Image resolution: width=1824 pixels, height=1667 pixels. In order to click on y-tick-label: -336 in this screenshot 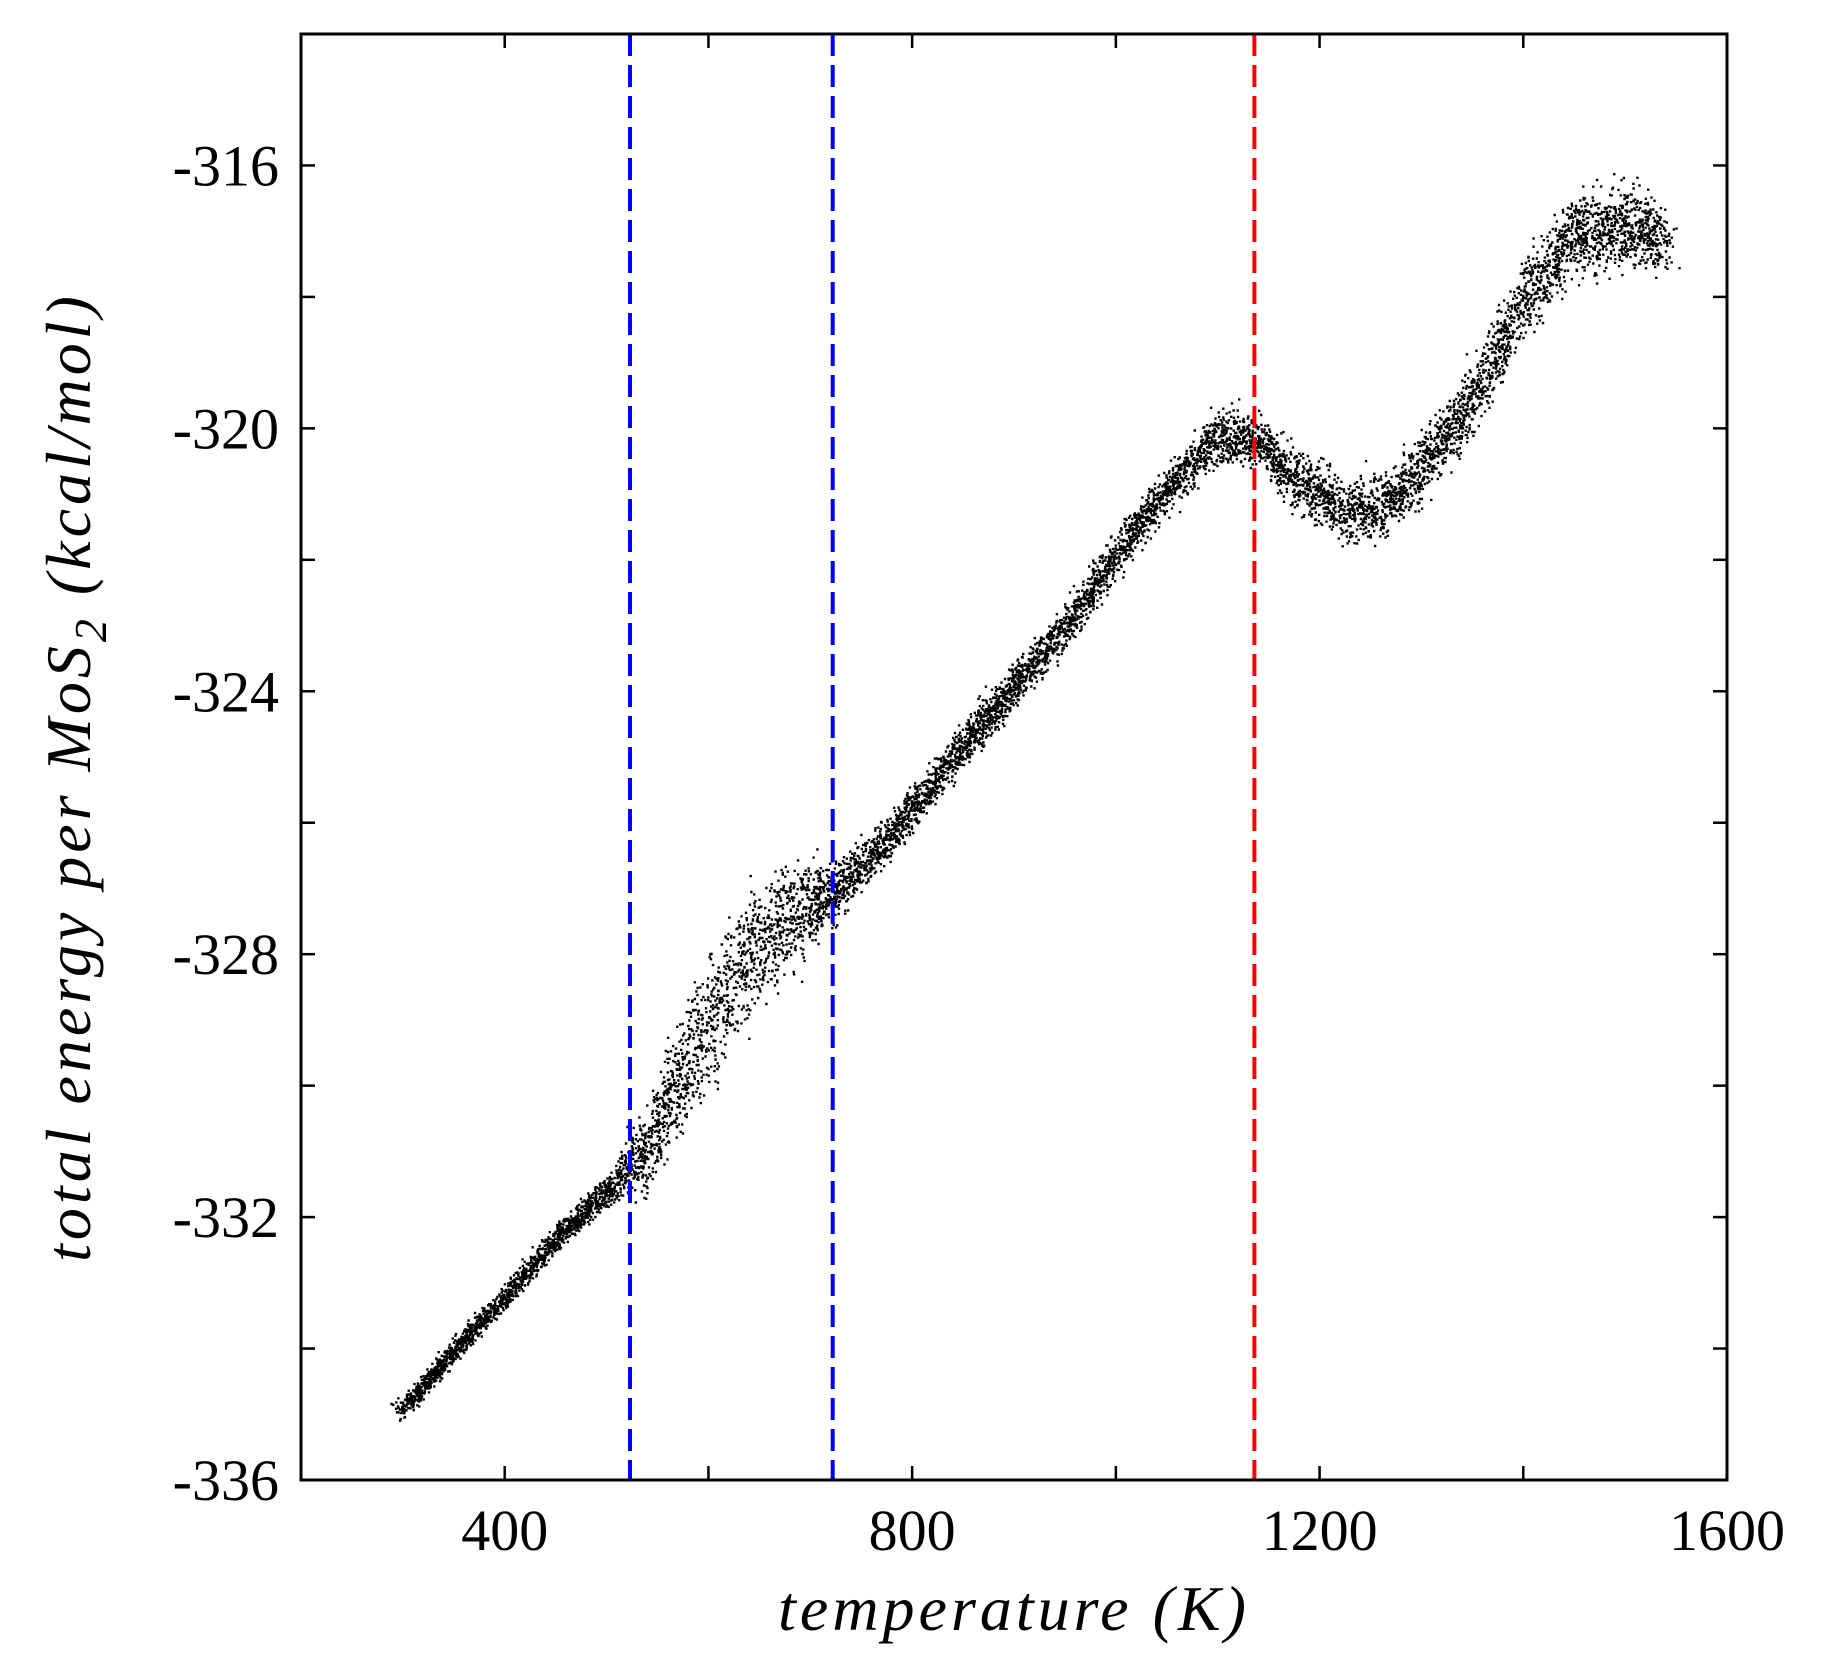, I will do `click(226, 1480)`.